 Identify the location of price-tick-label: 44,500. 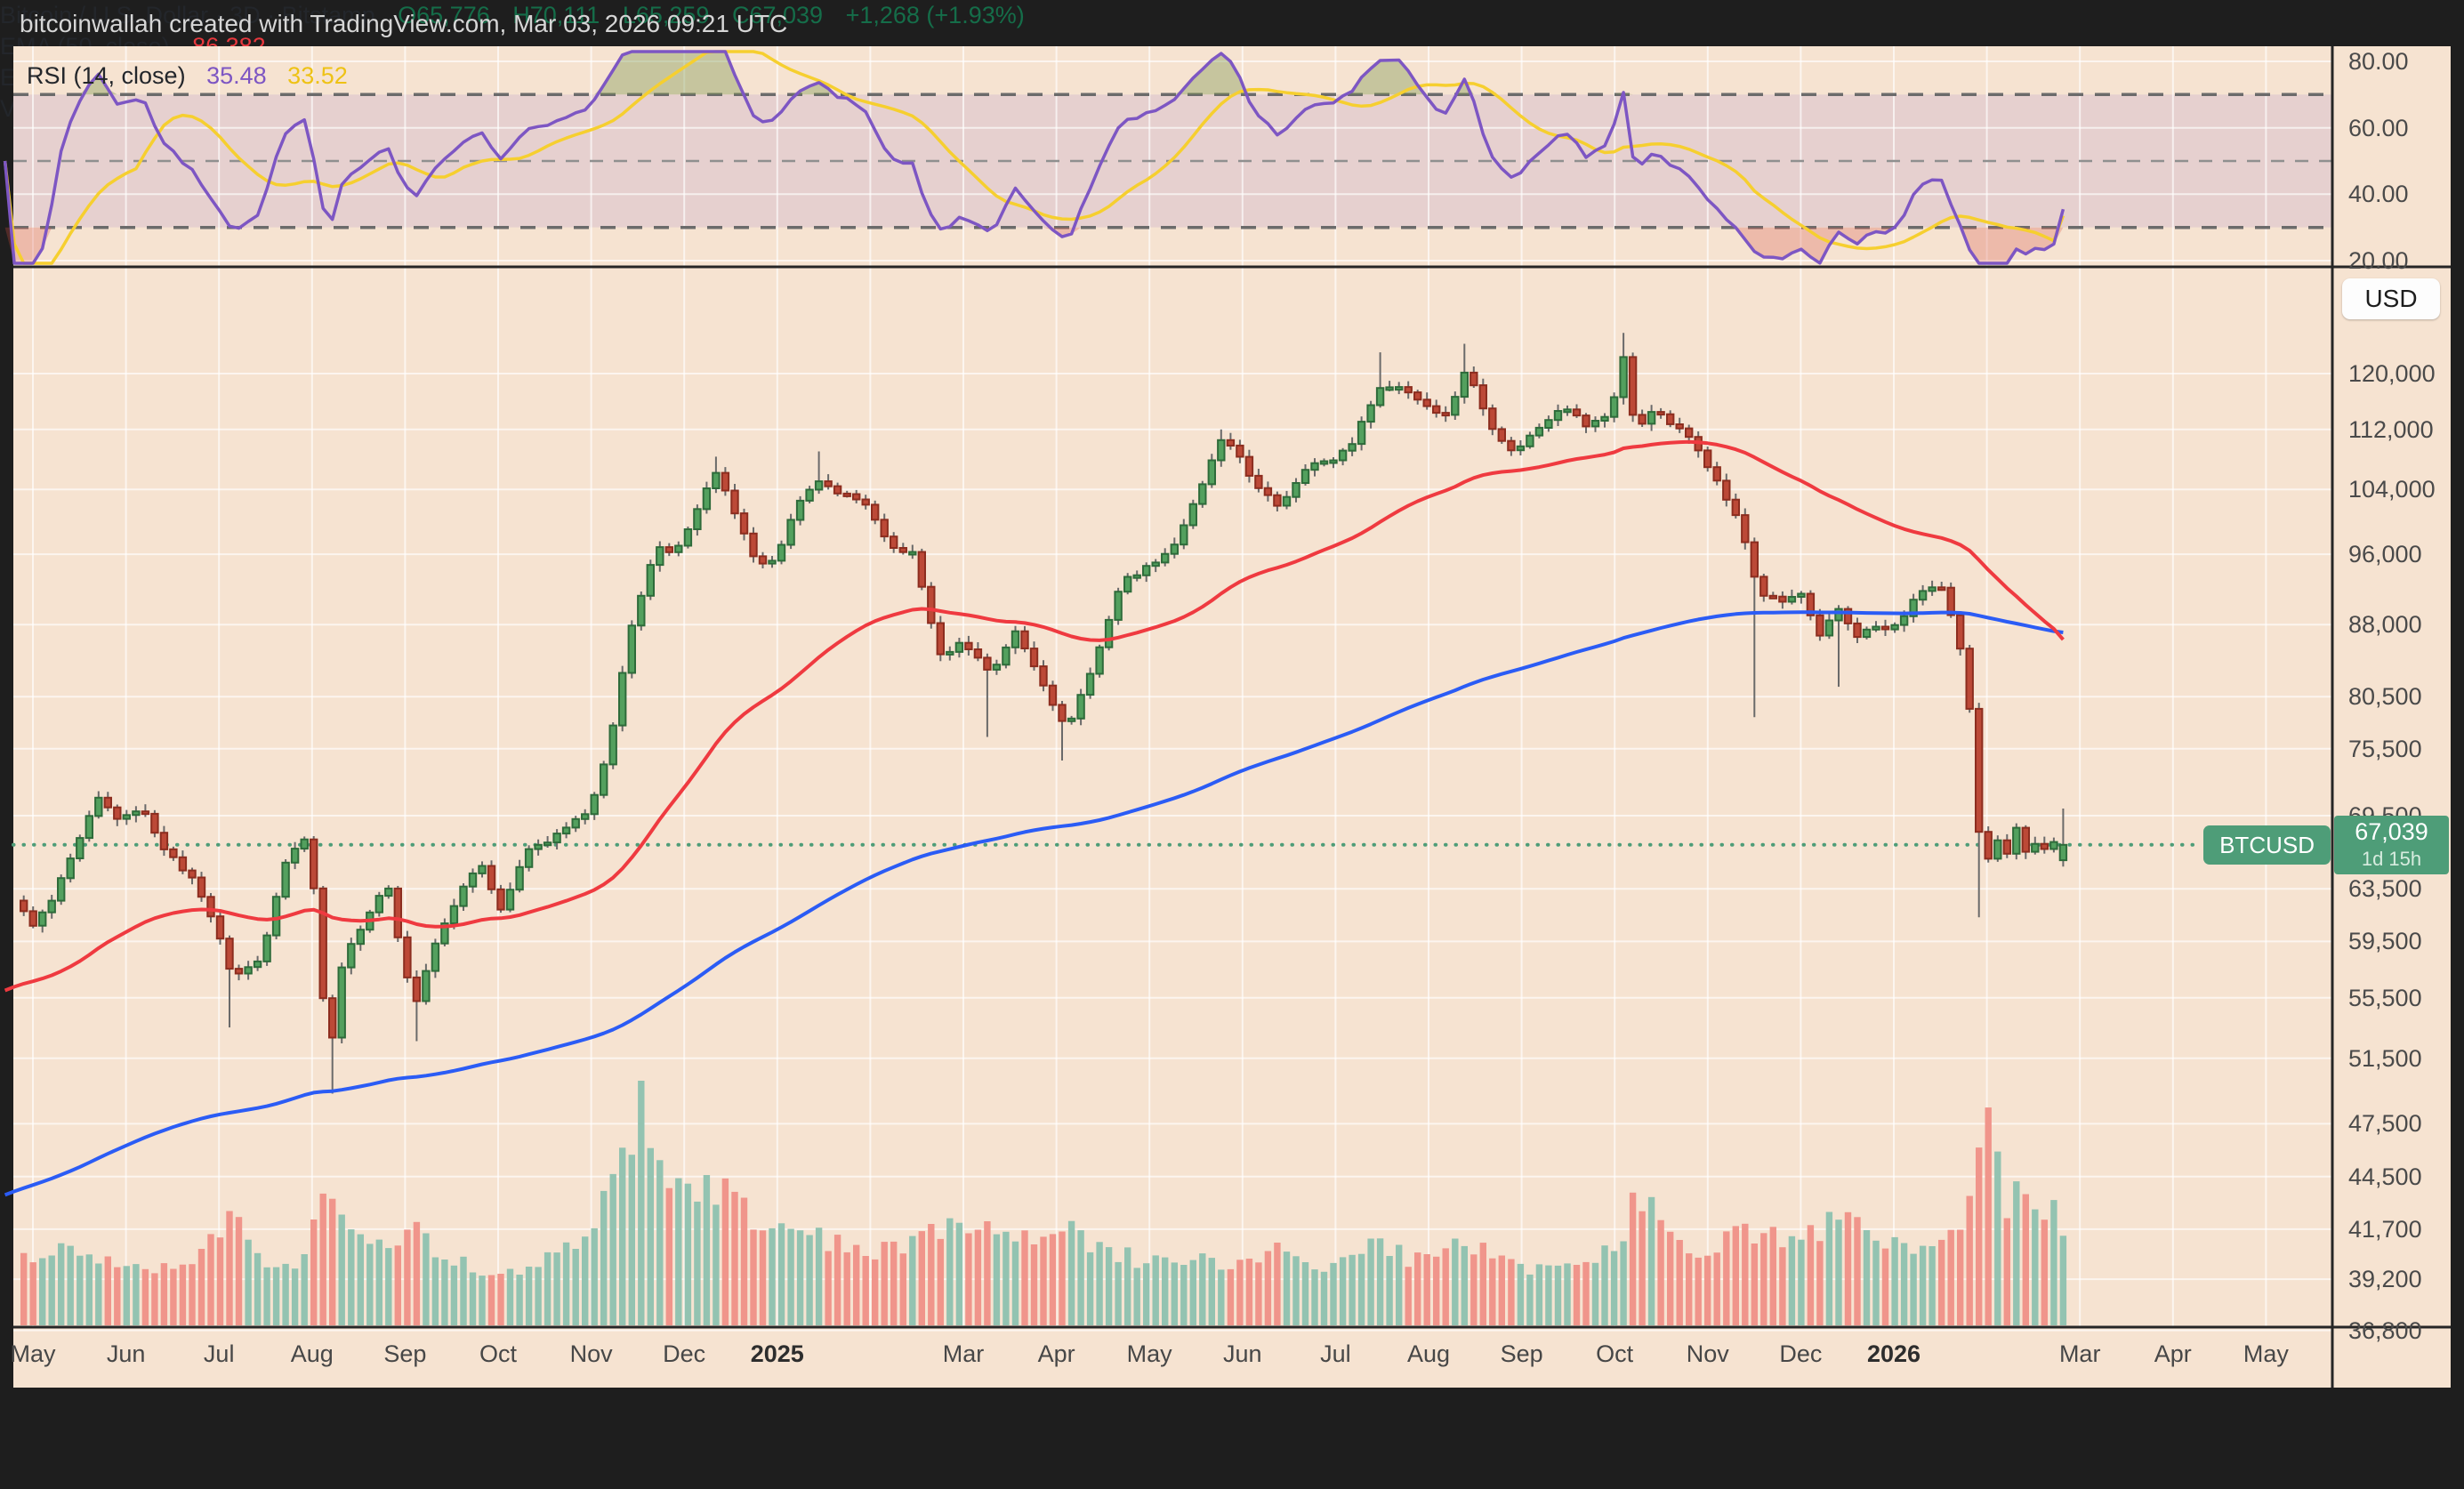
(2385, 1176).